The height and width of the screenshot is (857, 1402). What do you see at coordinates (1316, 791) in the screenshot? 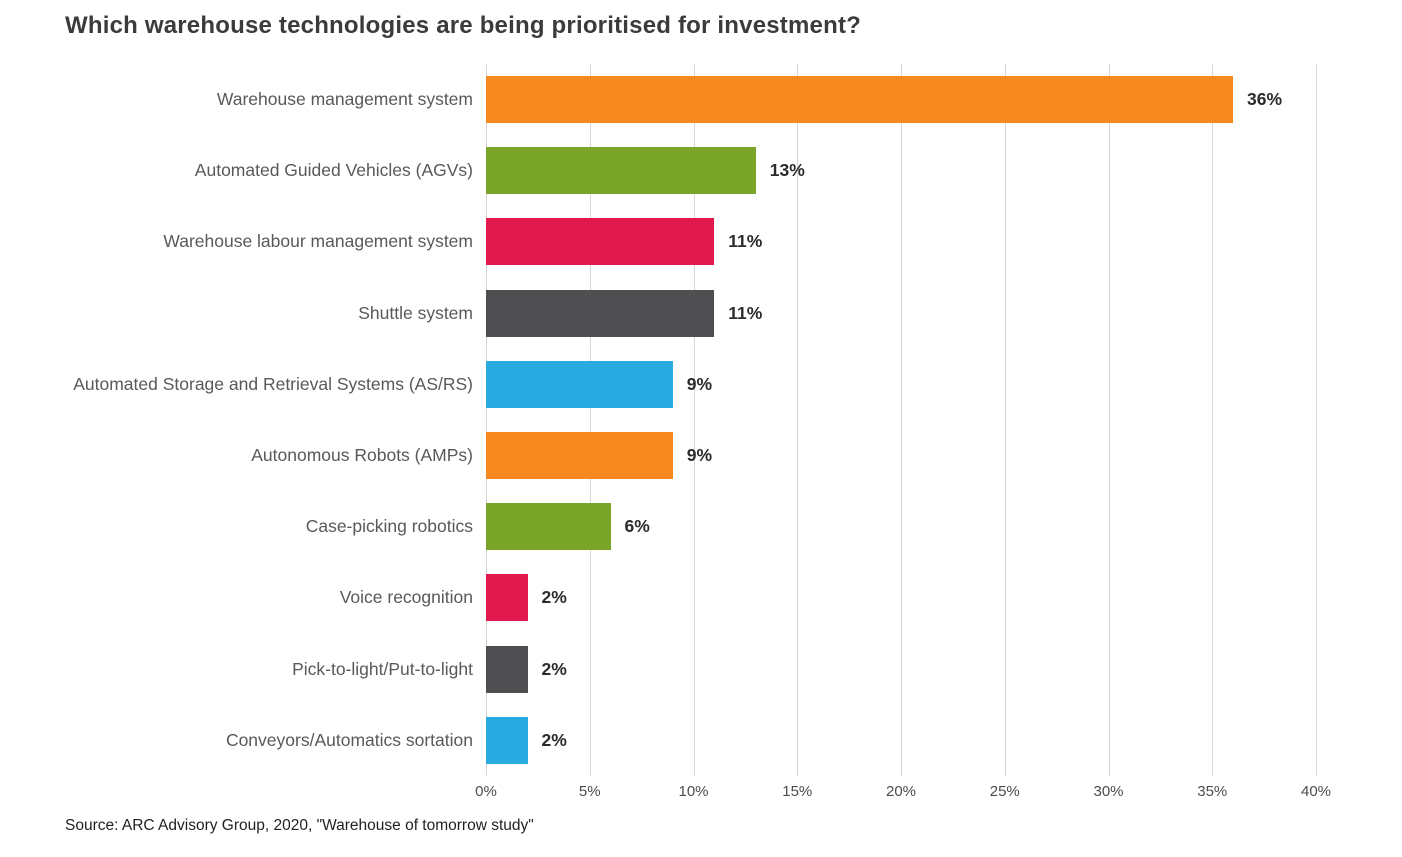
I see `x-tick-label: 40%` at bounding box center [1316, 791].